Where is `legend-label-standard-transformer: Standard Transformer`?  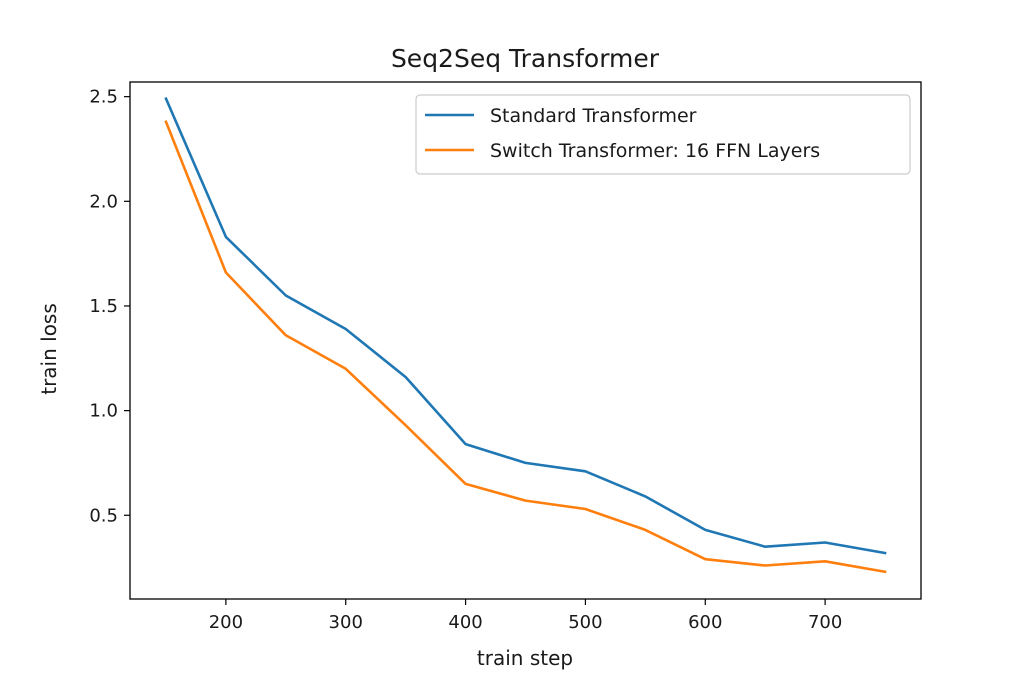
legend-label-standard-transformer: Standard Transformer is located at coordinates (593, 116).